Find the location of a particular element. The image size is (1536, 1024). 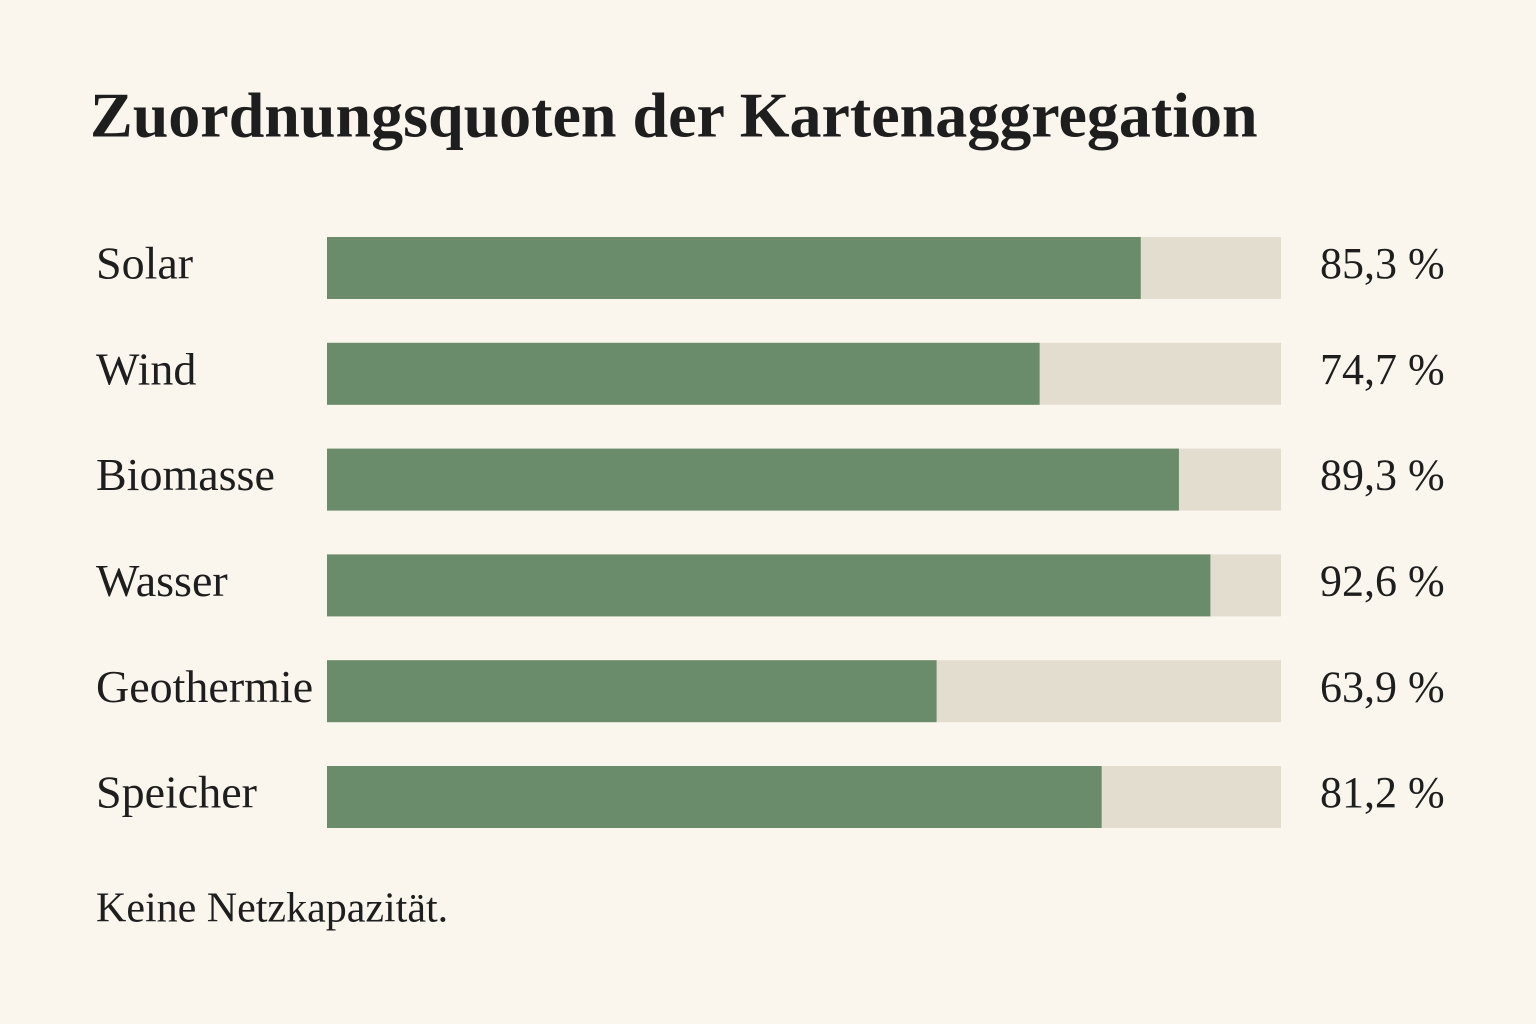

chart-title: Zuordnungsquoten der Kartenaggregation is located at coordinates (674, 115).